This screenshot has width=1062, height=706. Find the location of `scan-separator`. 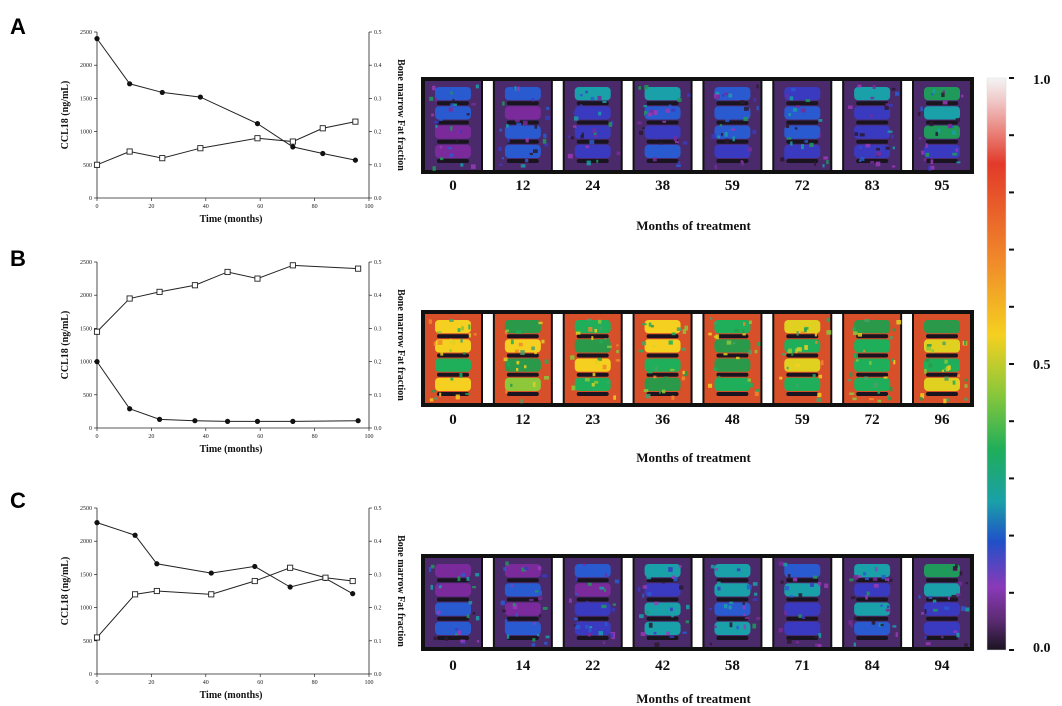

scan-separator is located at coordinates (837, 125).